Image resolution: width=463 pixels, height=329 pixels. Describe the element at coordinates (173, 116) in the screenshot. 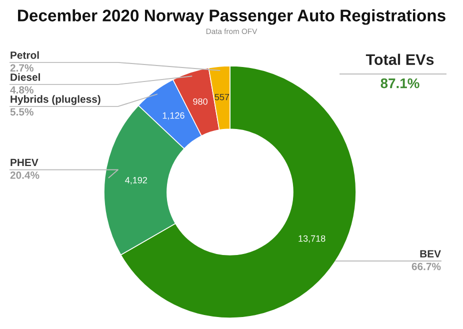

I see `data-label: 1,126` at that location.